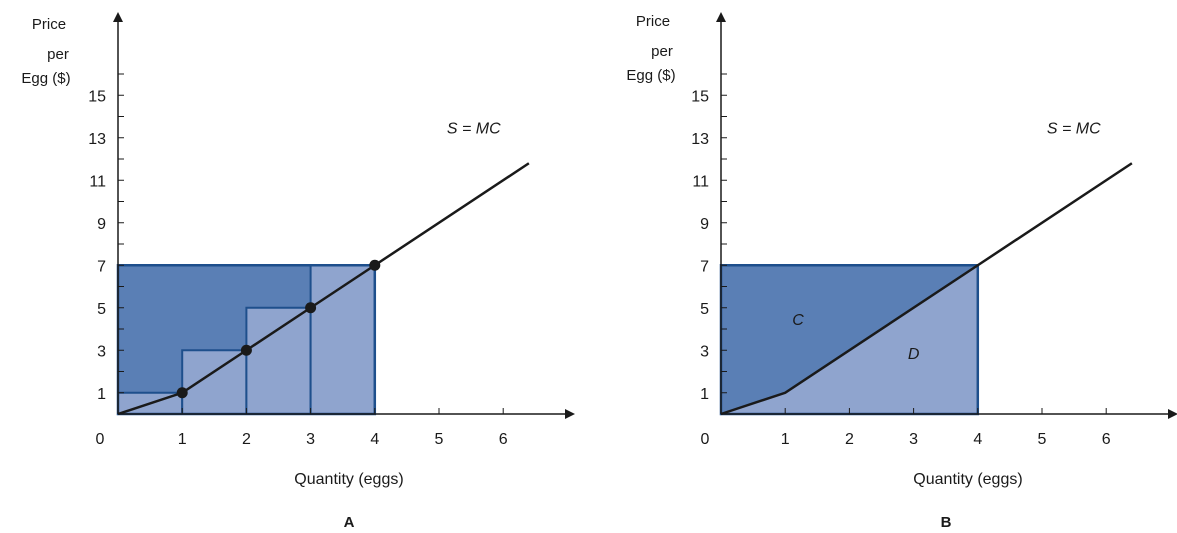 The image size is (1177, 533). Describe the element at coordinates (946, 522) in the screenshot. I see `panel-label: B` at that location.